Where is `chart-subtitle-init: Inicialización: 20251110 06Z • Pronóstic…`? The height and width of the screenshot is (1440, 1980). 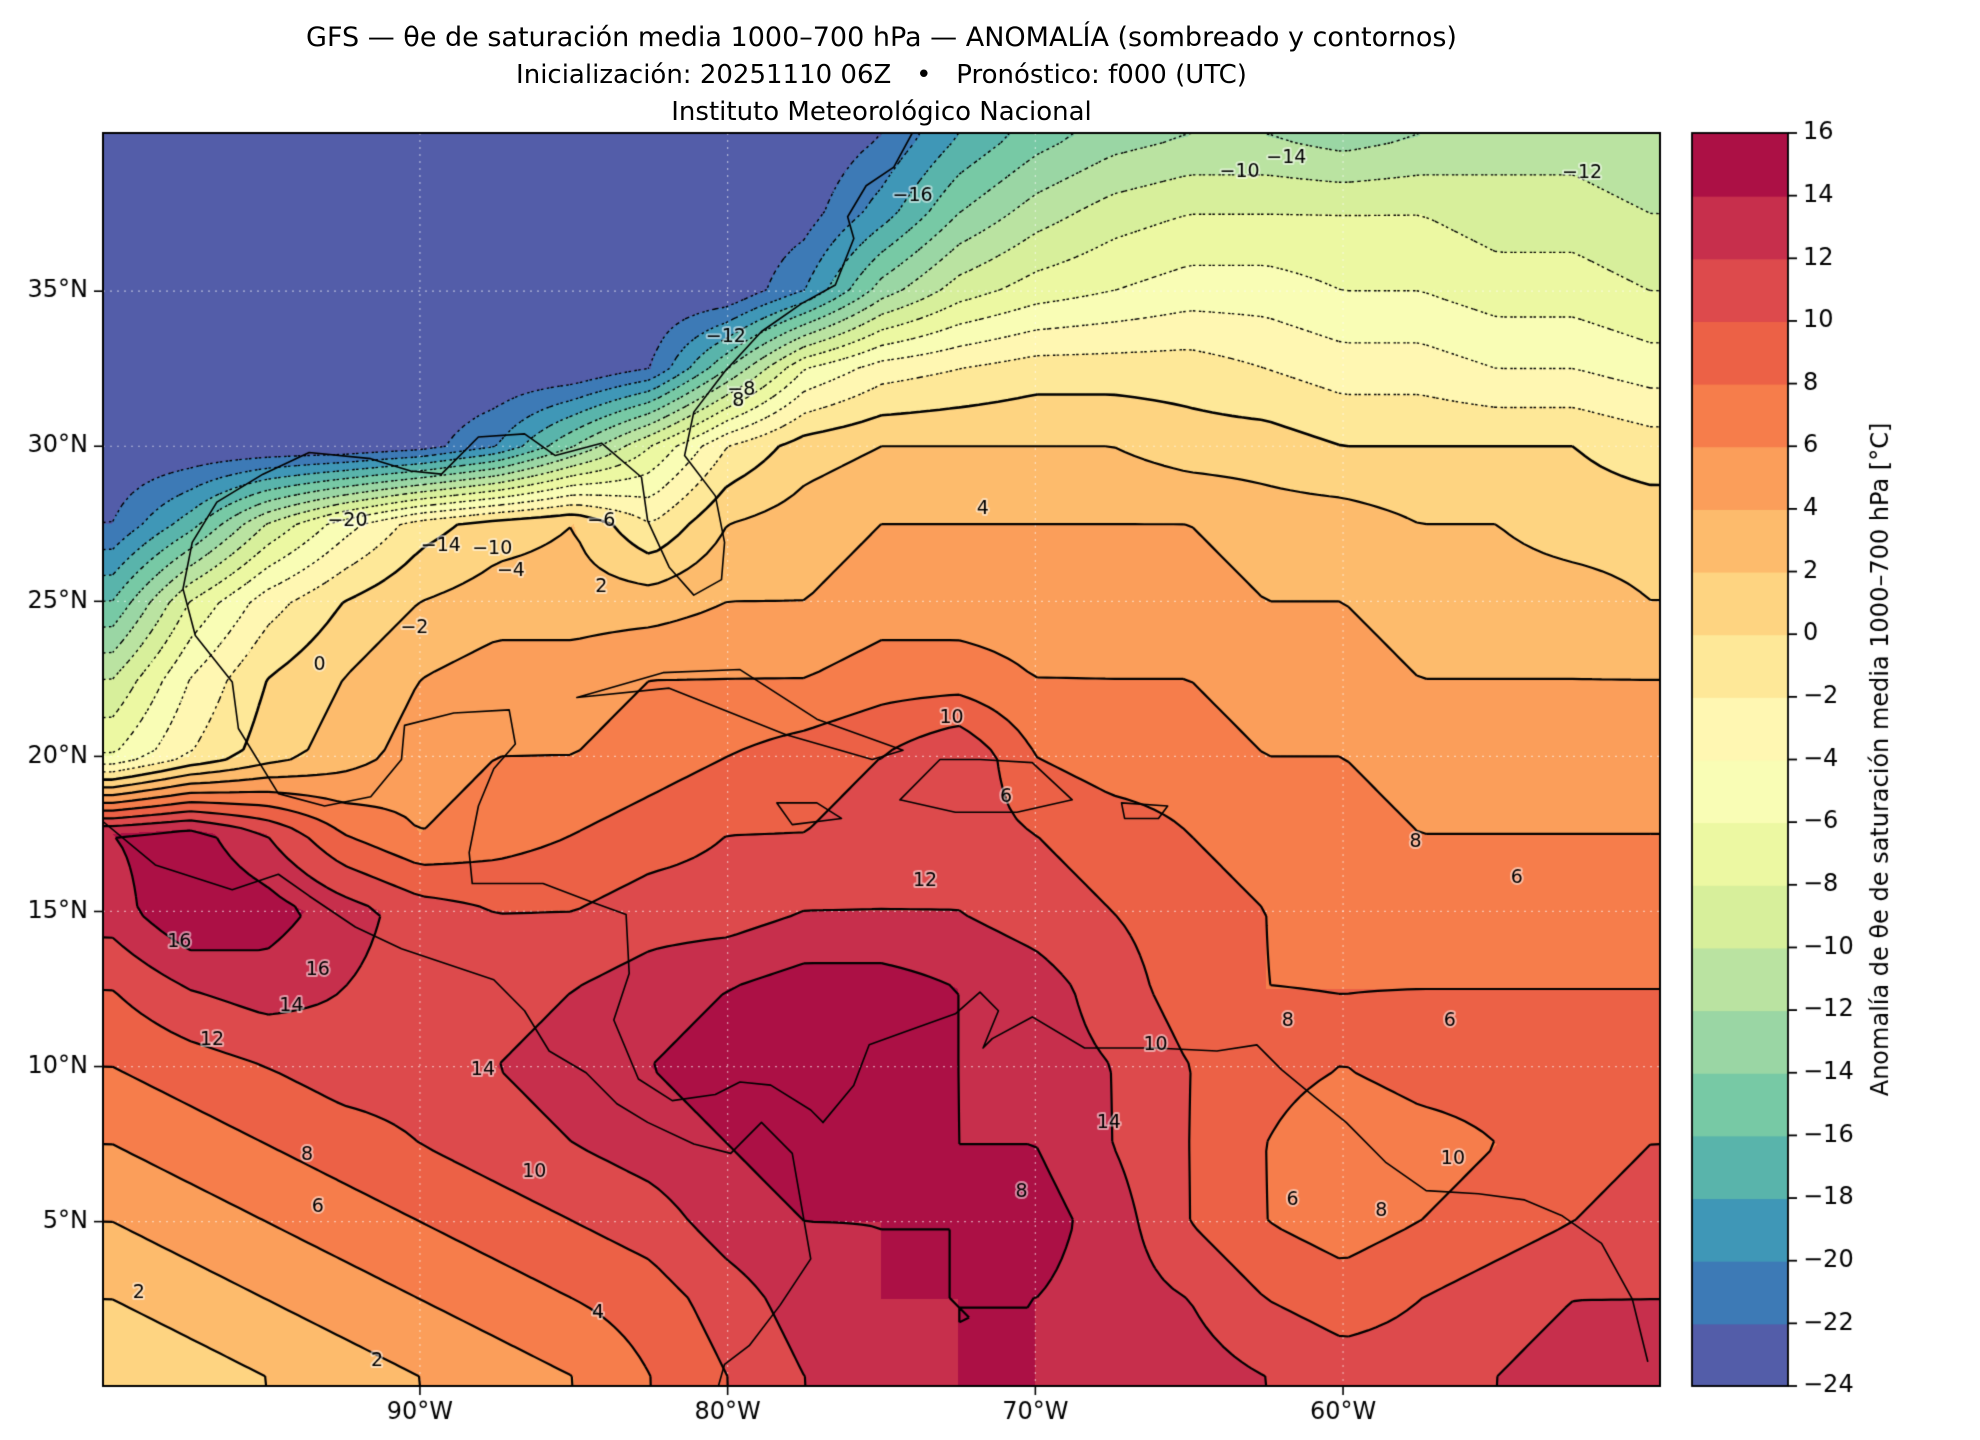
chart-subtitle-init: Inicialización: 20251110 06Z • Pronóstic… is located at coordinates (881, 75).